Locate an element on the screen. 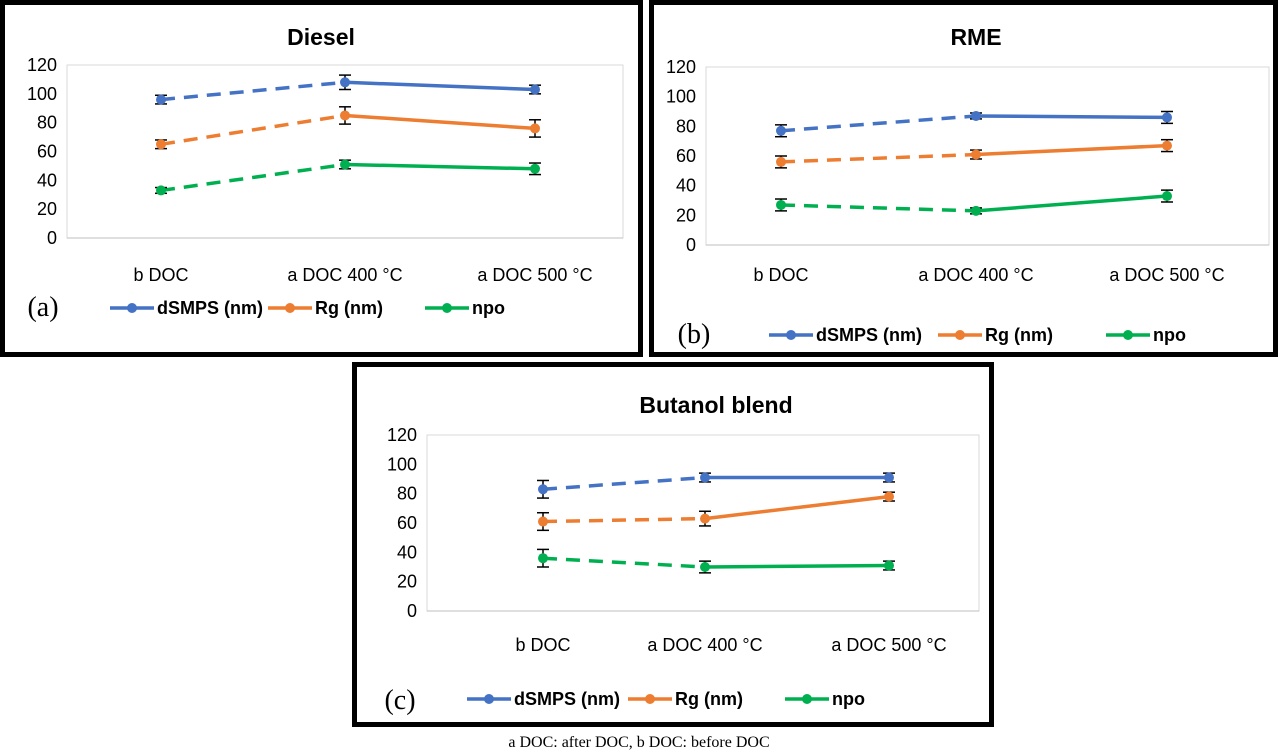  panel-label: (a) is located at coordinates (42, 307).